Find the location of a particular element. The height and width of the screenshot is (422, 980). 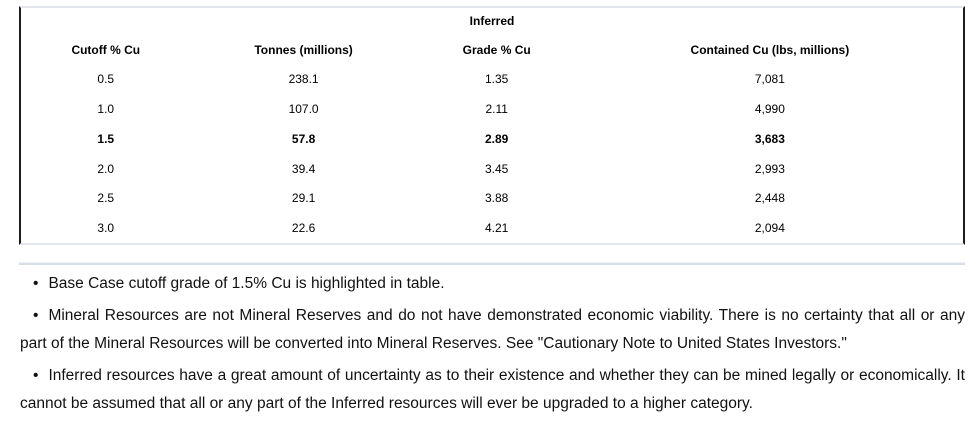

cell-grade: 3.45 is located at coordinates (497, 168).